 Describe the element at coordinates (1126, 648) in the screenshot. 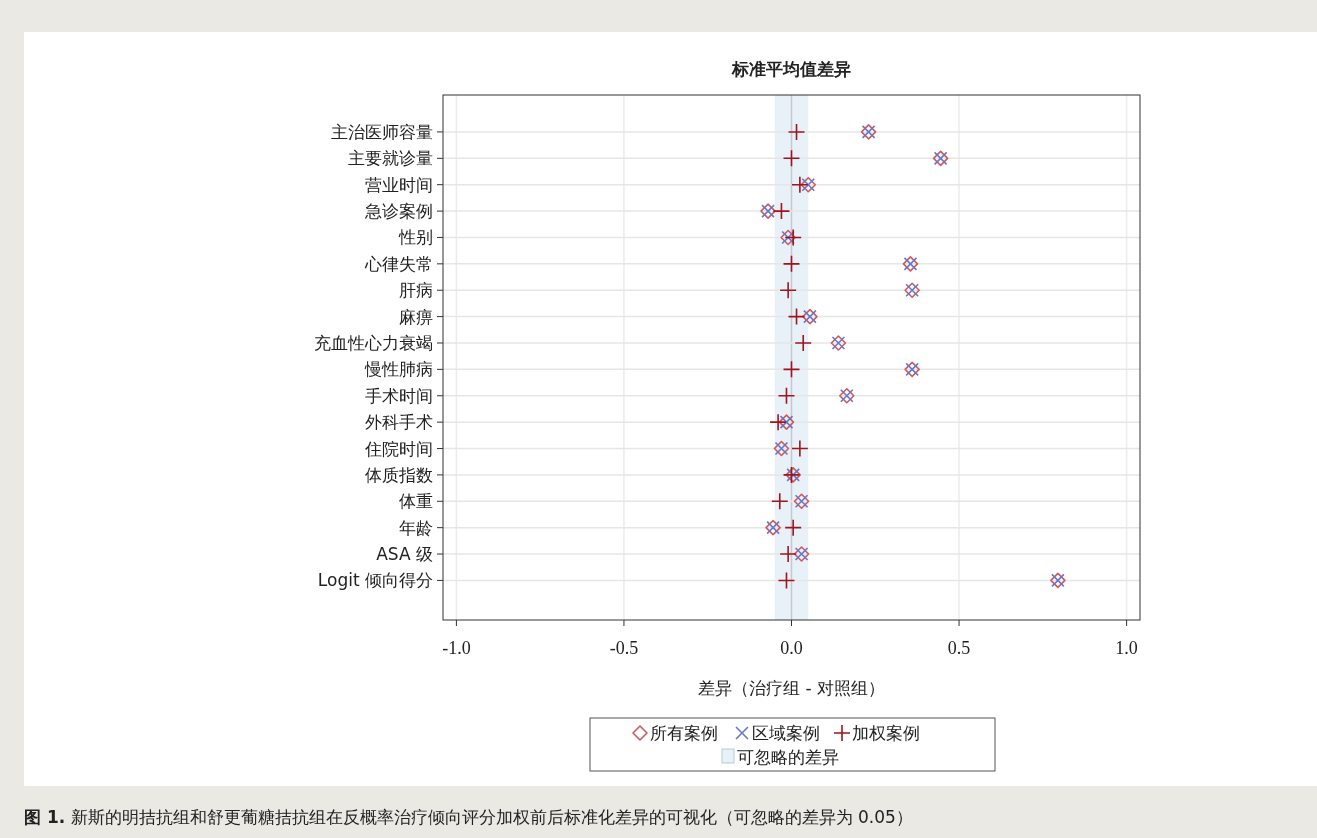

I see `x-tick-label: 1.0` at that location.